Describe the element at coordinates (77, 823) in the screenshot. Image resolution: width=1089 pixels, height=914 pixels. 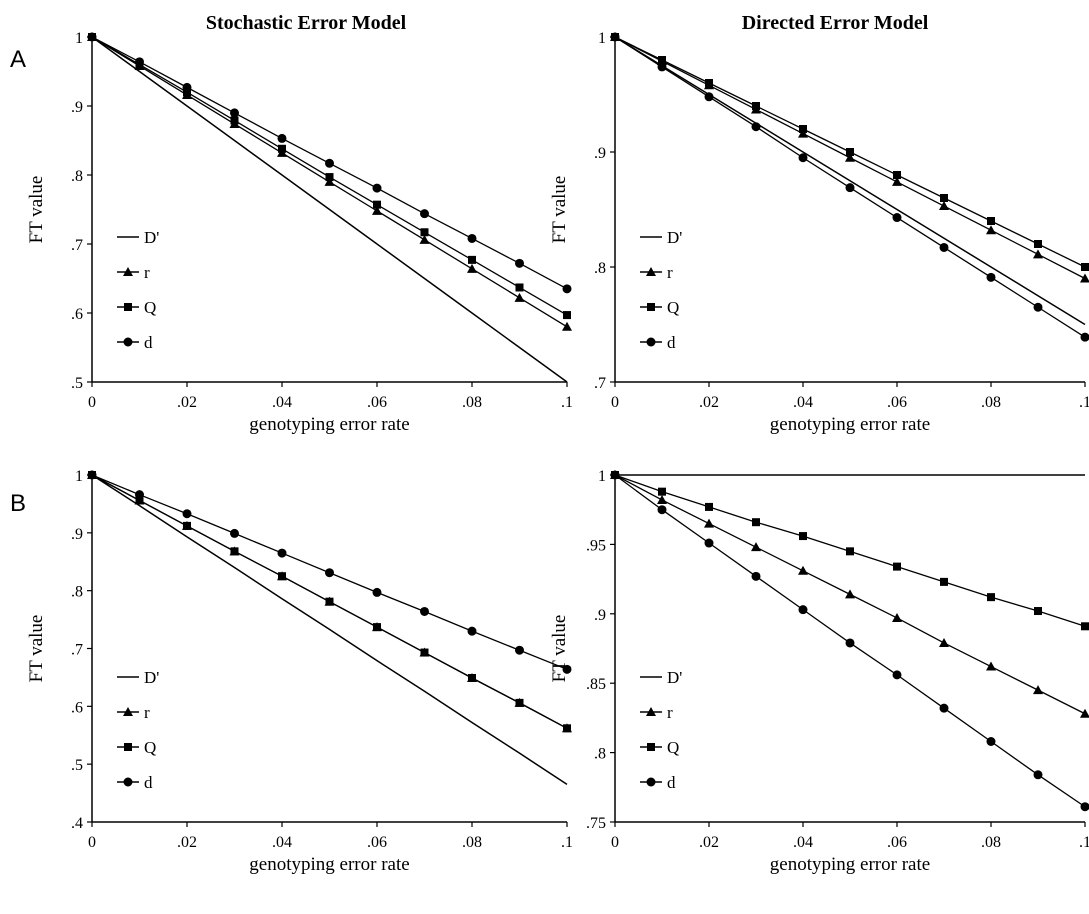
I see `y-tick-label: .4` at that location.